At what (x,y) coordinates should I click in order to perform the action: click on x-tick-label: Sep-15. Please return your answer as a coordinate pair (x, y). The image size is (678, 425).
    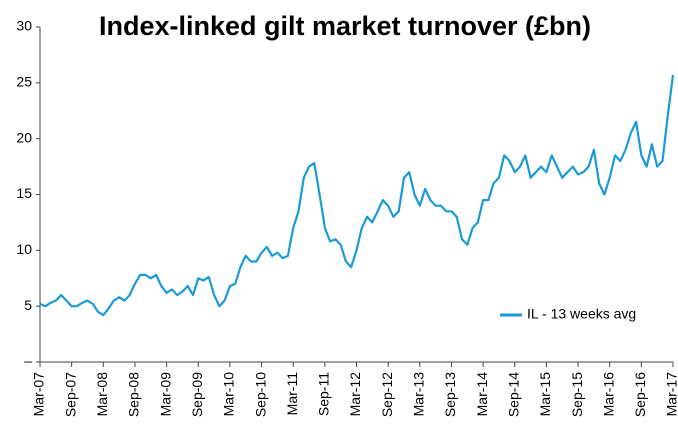
    Looking at the image, I should click on (577, 394).